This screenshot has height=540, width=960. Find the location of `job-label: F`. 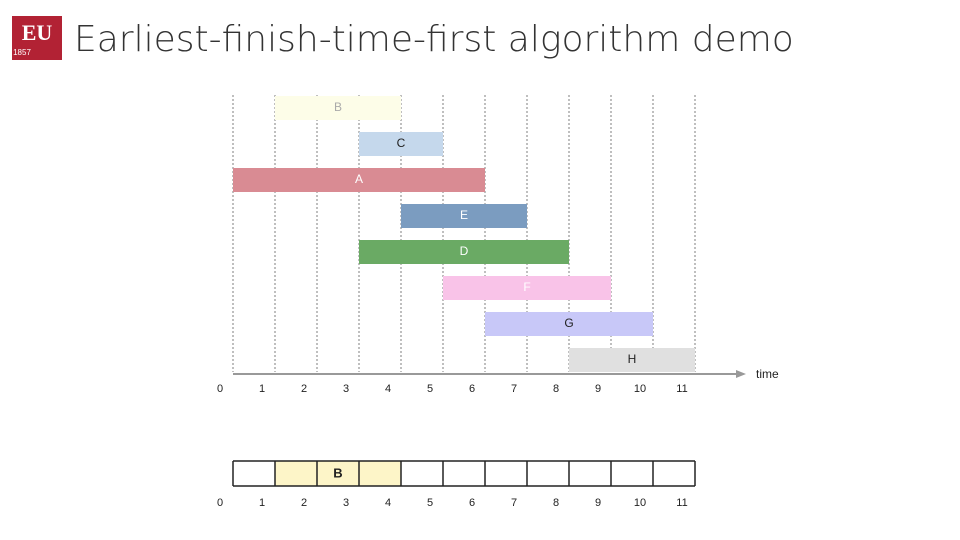

job-label: F is located at coordinates (526, 287).